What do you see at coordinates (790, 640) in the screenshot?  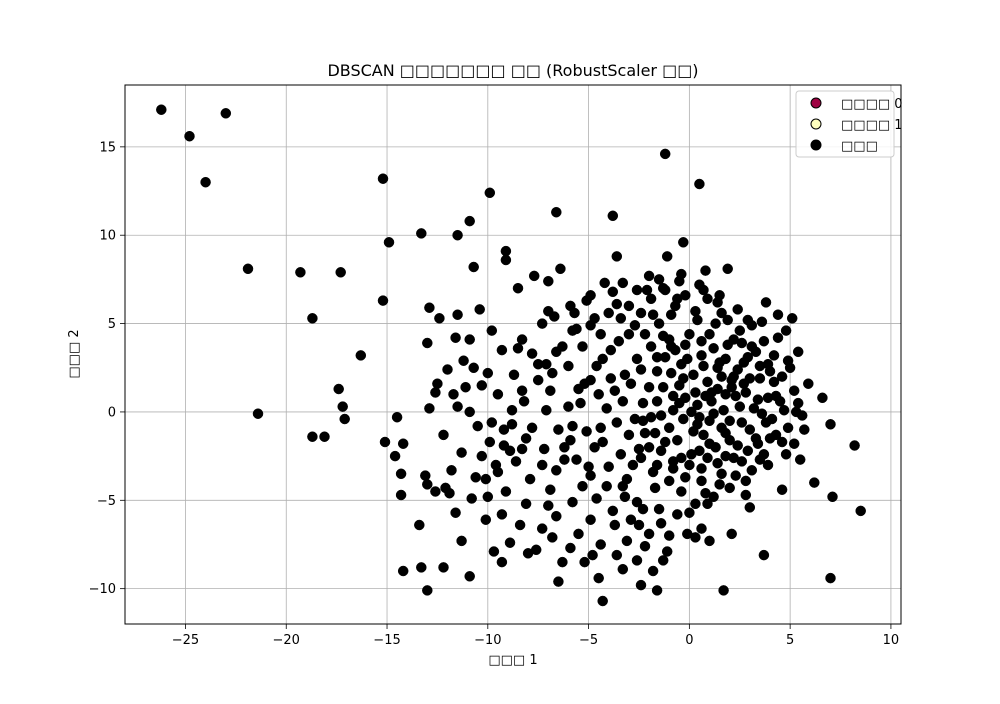 I see `x-tick-label: 5` at bounding box center [790, 640].